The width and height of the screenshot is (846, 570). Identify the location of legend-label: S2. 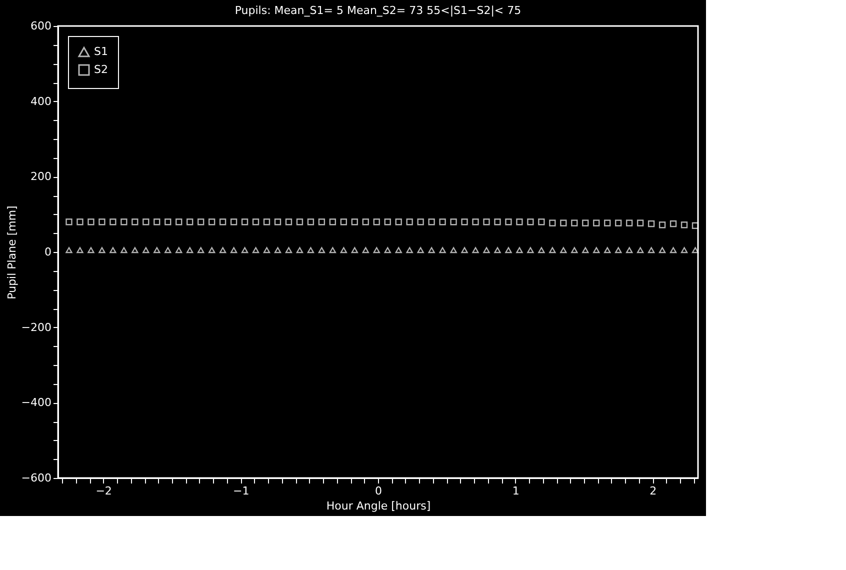
(101, 69).